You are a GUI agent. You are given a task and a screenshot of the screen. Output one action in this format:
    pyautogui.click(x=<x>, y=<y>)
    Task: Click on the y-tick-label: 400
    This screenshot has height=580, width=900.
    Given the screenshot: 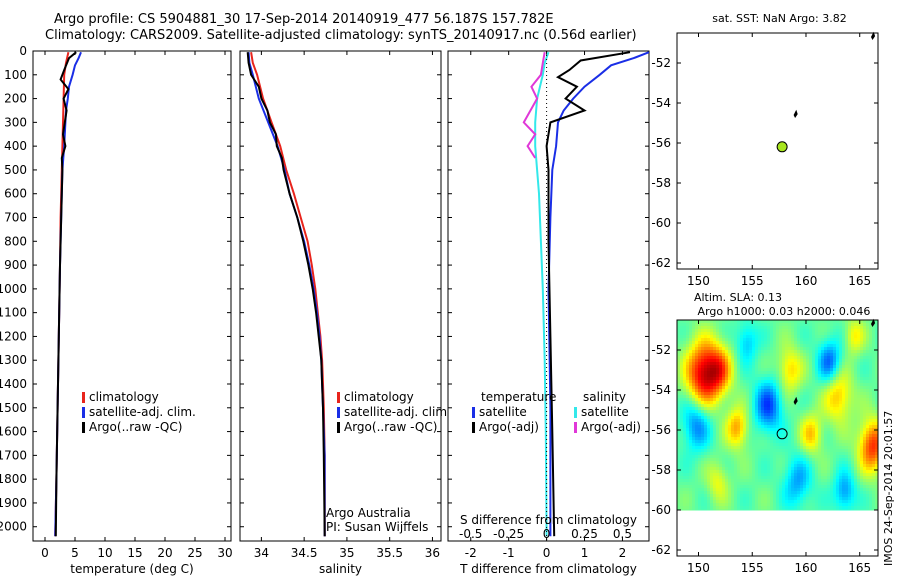 What is the action you would take?
    pyautogui.click(x=15, y=146)
    